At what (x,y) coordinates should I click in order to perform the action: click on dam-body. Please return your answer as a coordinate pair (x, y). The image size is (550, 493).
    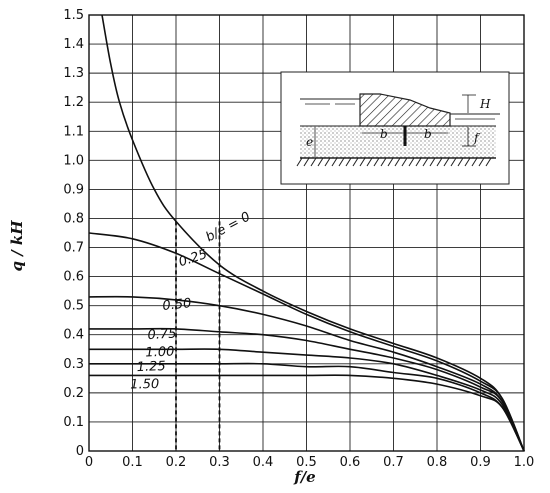
    Looking at the image, I should click on (405, 110).